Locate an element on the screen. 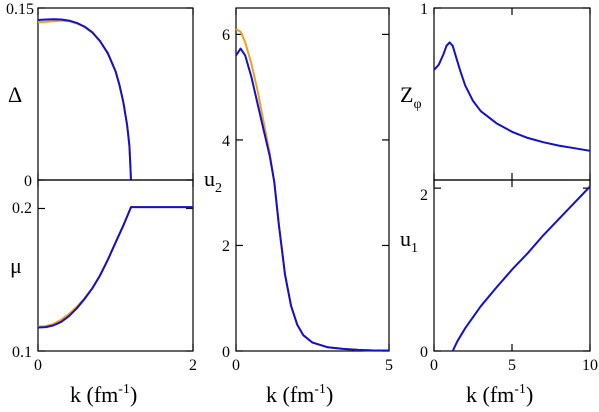 This screenshot has width=599, height=412. u1-xlabel-end: ) is located at coordinates (529, 394).